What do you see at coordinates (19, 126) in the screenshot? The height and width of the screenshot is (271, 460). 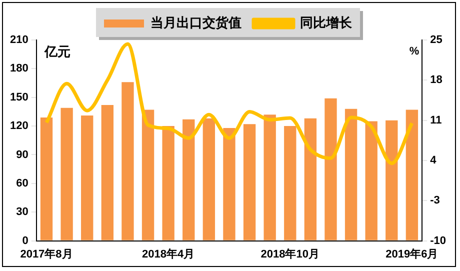 I see `y-tick-label: 120` at bounding box center [19, 126].